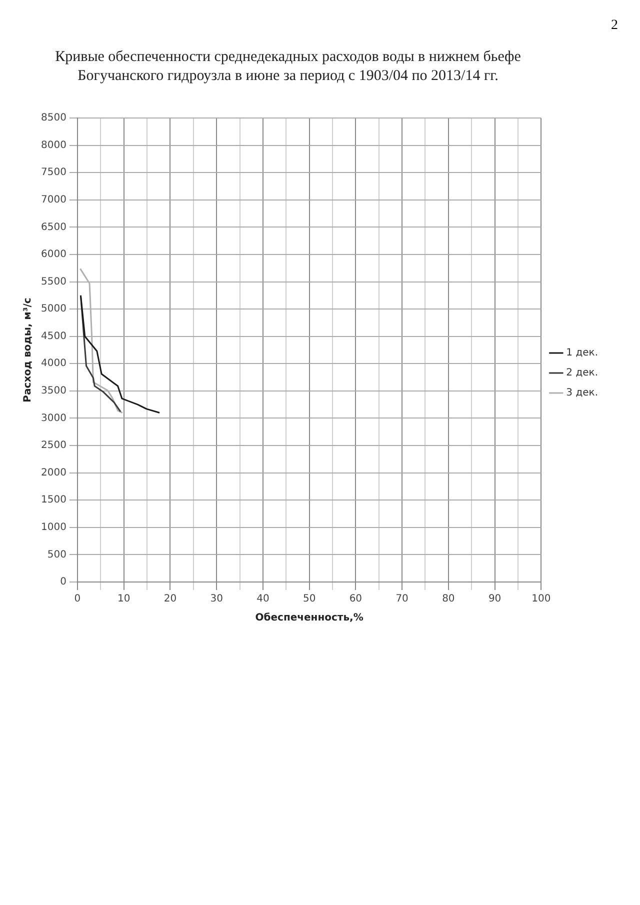  What do you see at coordinates (53, 200) in the screenshot?
I see `y-tick-label: 7000` at bounding box center [53, 200].